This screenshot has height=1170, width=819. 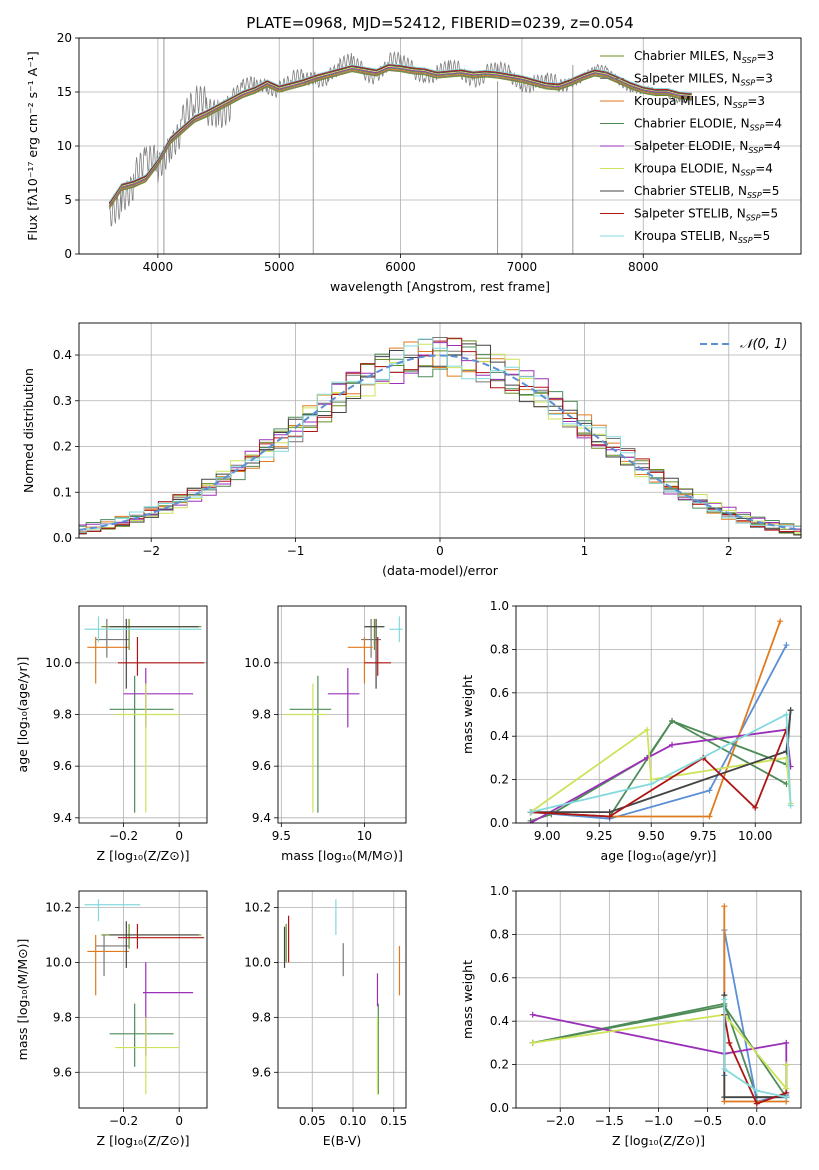 I want to click on x-tick-label: 4000, so click(x=158, y=267).